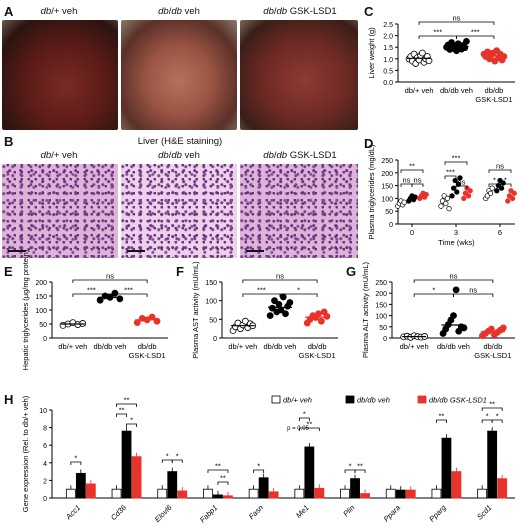 Image resolution: width=520 pixels, height=526 pixels. I want to click on panel-c-x-label-2: db/db veh, so click(456, 90).